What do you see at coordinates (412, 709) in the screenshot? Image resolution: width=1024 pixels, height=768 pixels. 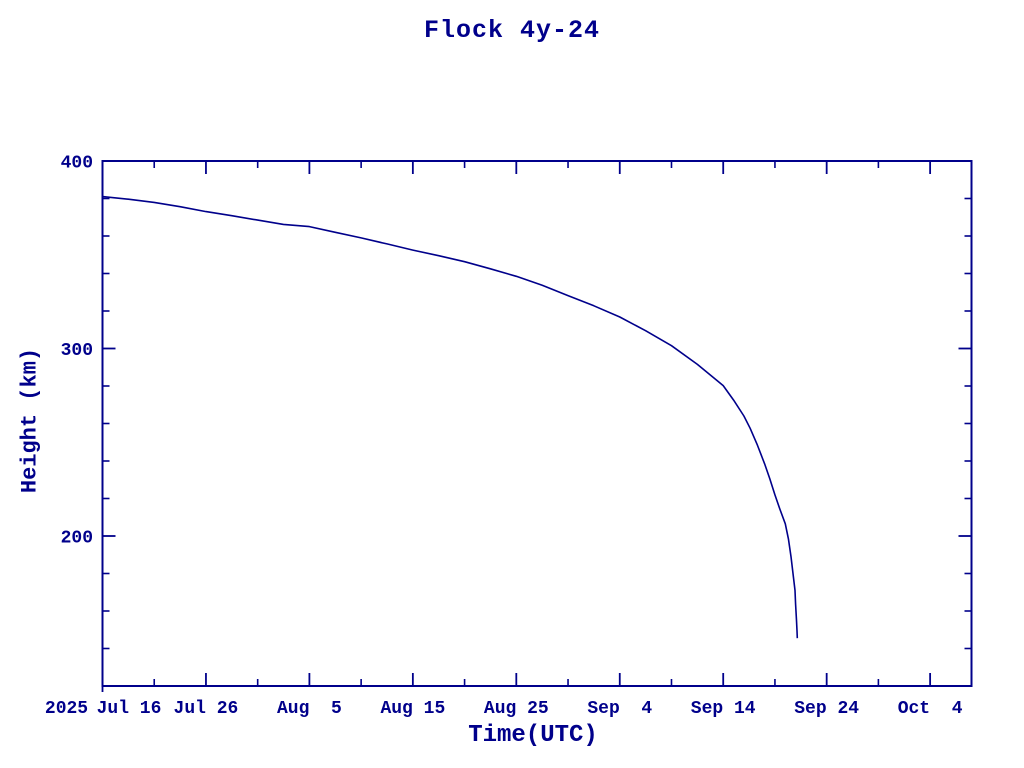 I see `x-tick-label: Aug 15` at bounding box center [412, 709].